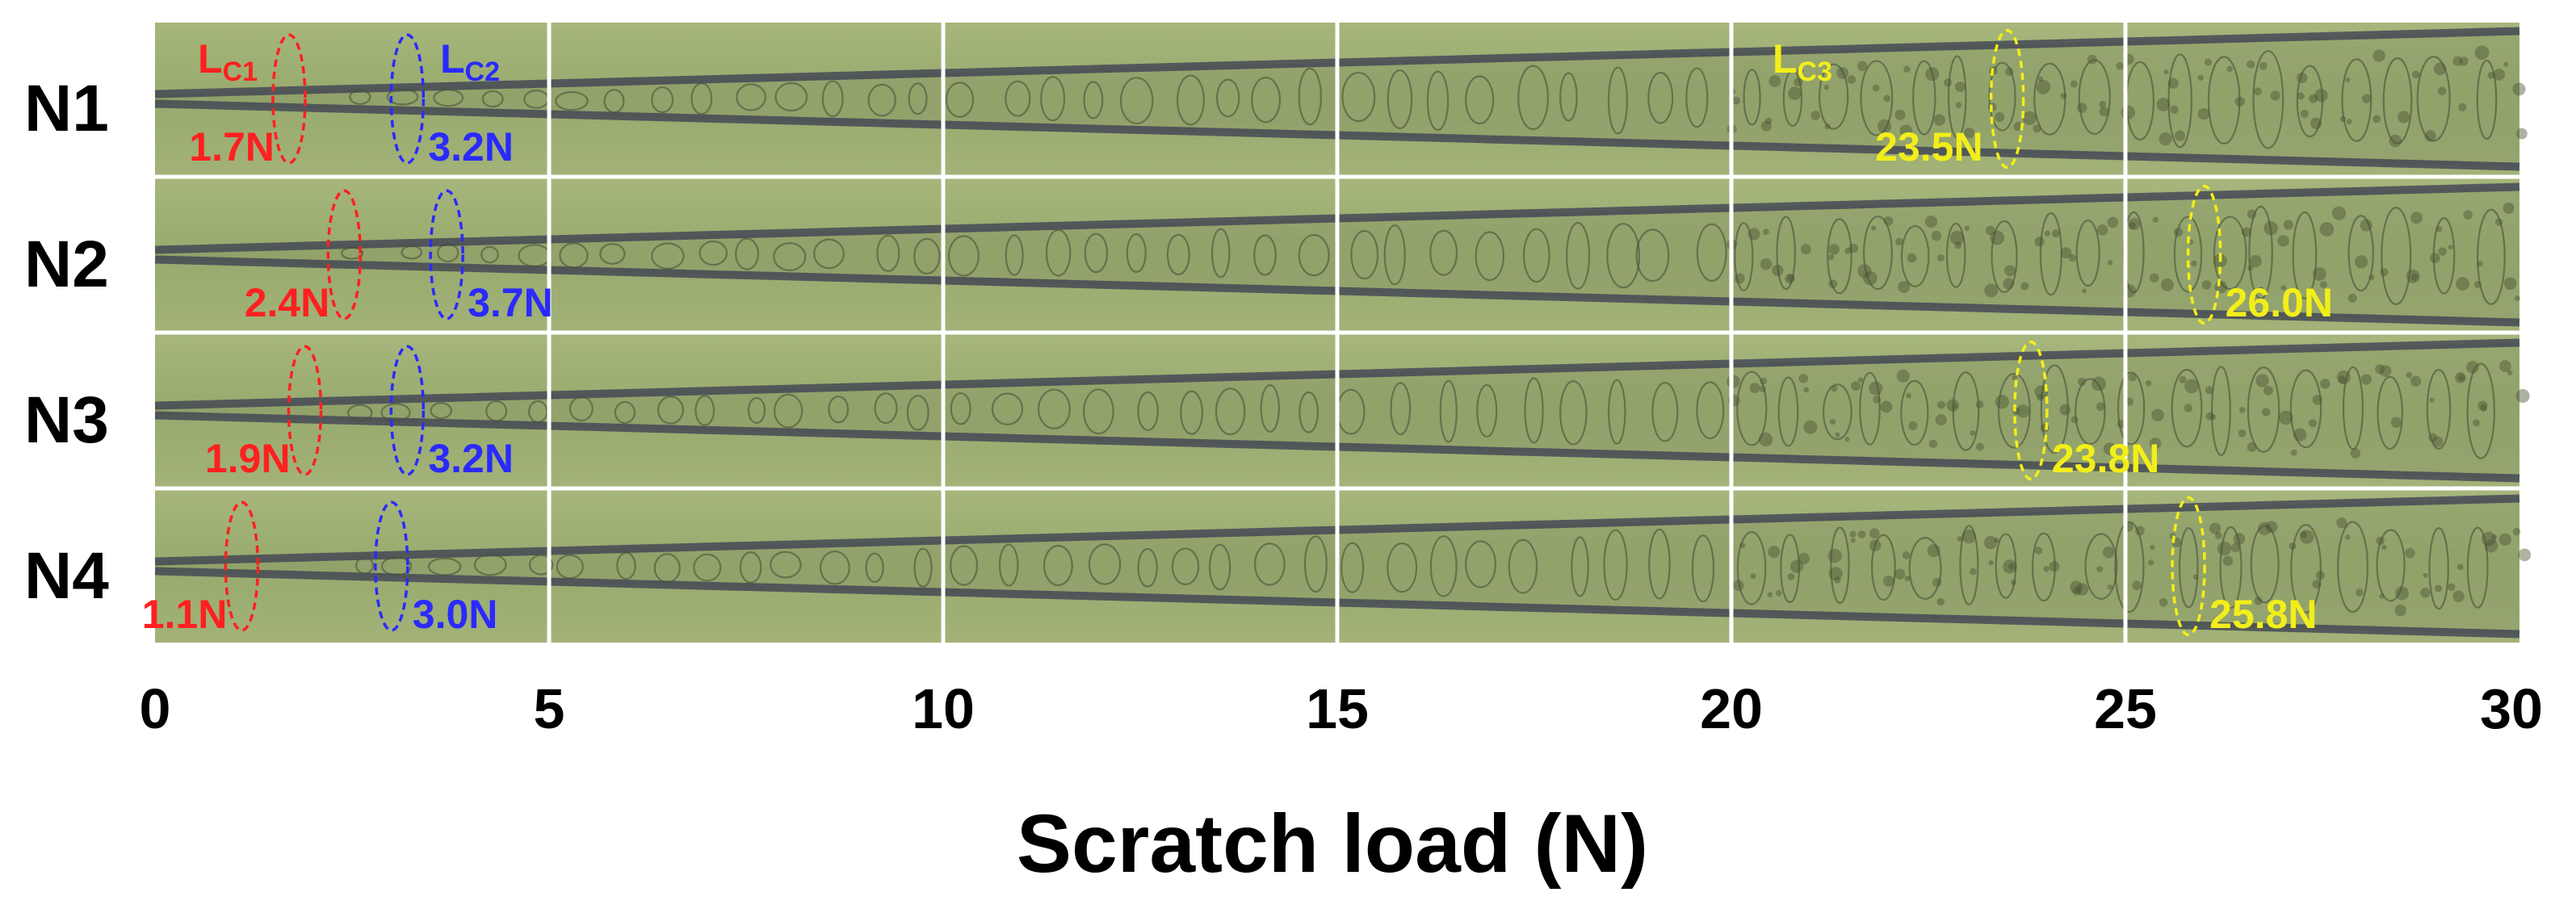  Describe the element at coordinates (1732, 708) in the screenshot. I see `x-tick-20: 20` at that location.